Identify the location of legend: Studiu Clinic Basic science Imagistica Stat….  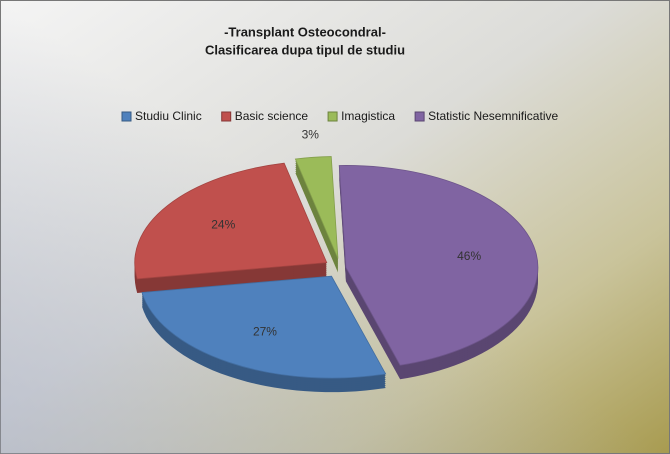
(339, 116).